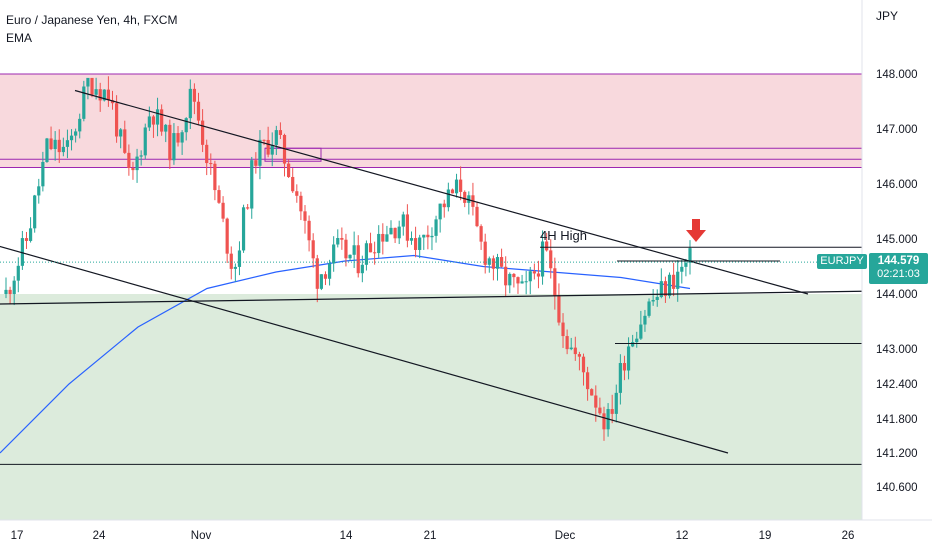 The width and height of the screenshot is (932, 550). What do you see at coordinates (897, 385) in the screenshot?
I see `price-tick-label: 142.400` at bounding box center [897, 385].